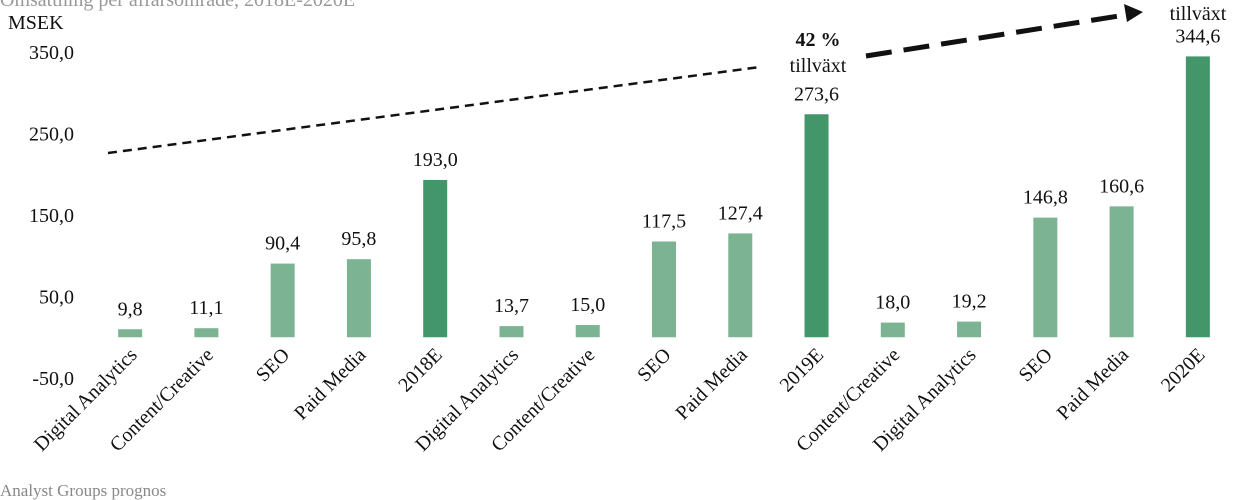 The image size is (1233, 500). Describe the element at coordinates (282, 244) in the screenshot. I see `value-label: 90,4` at that location.